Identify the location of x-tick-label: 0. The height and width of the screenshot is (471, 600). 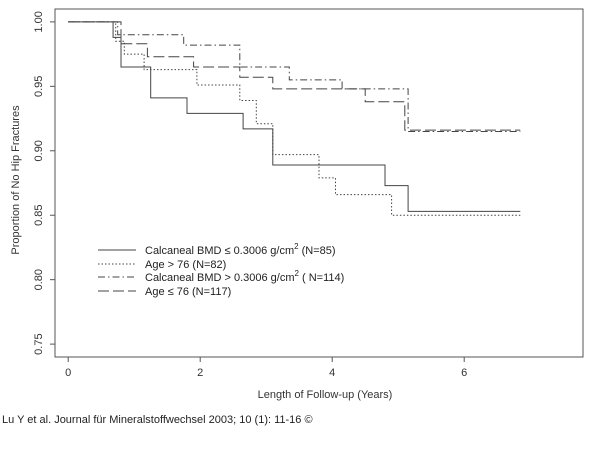
(68, 373).